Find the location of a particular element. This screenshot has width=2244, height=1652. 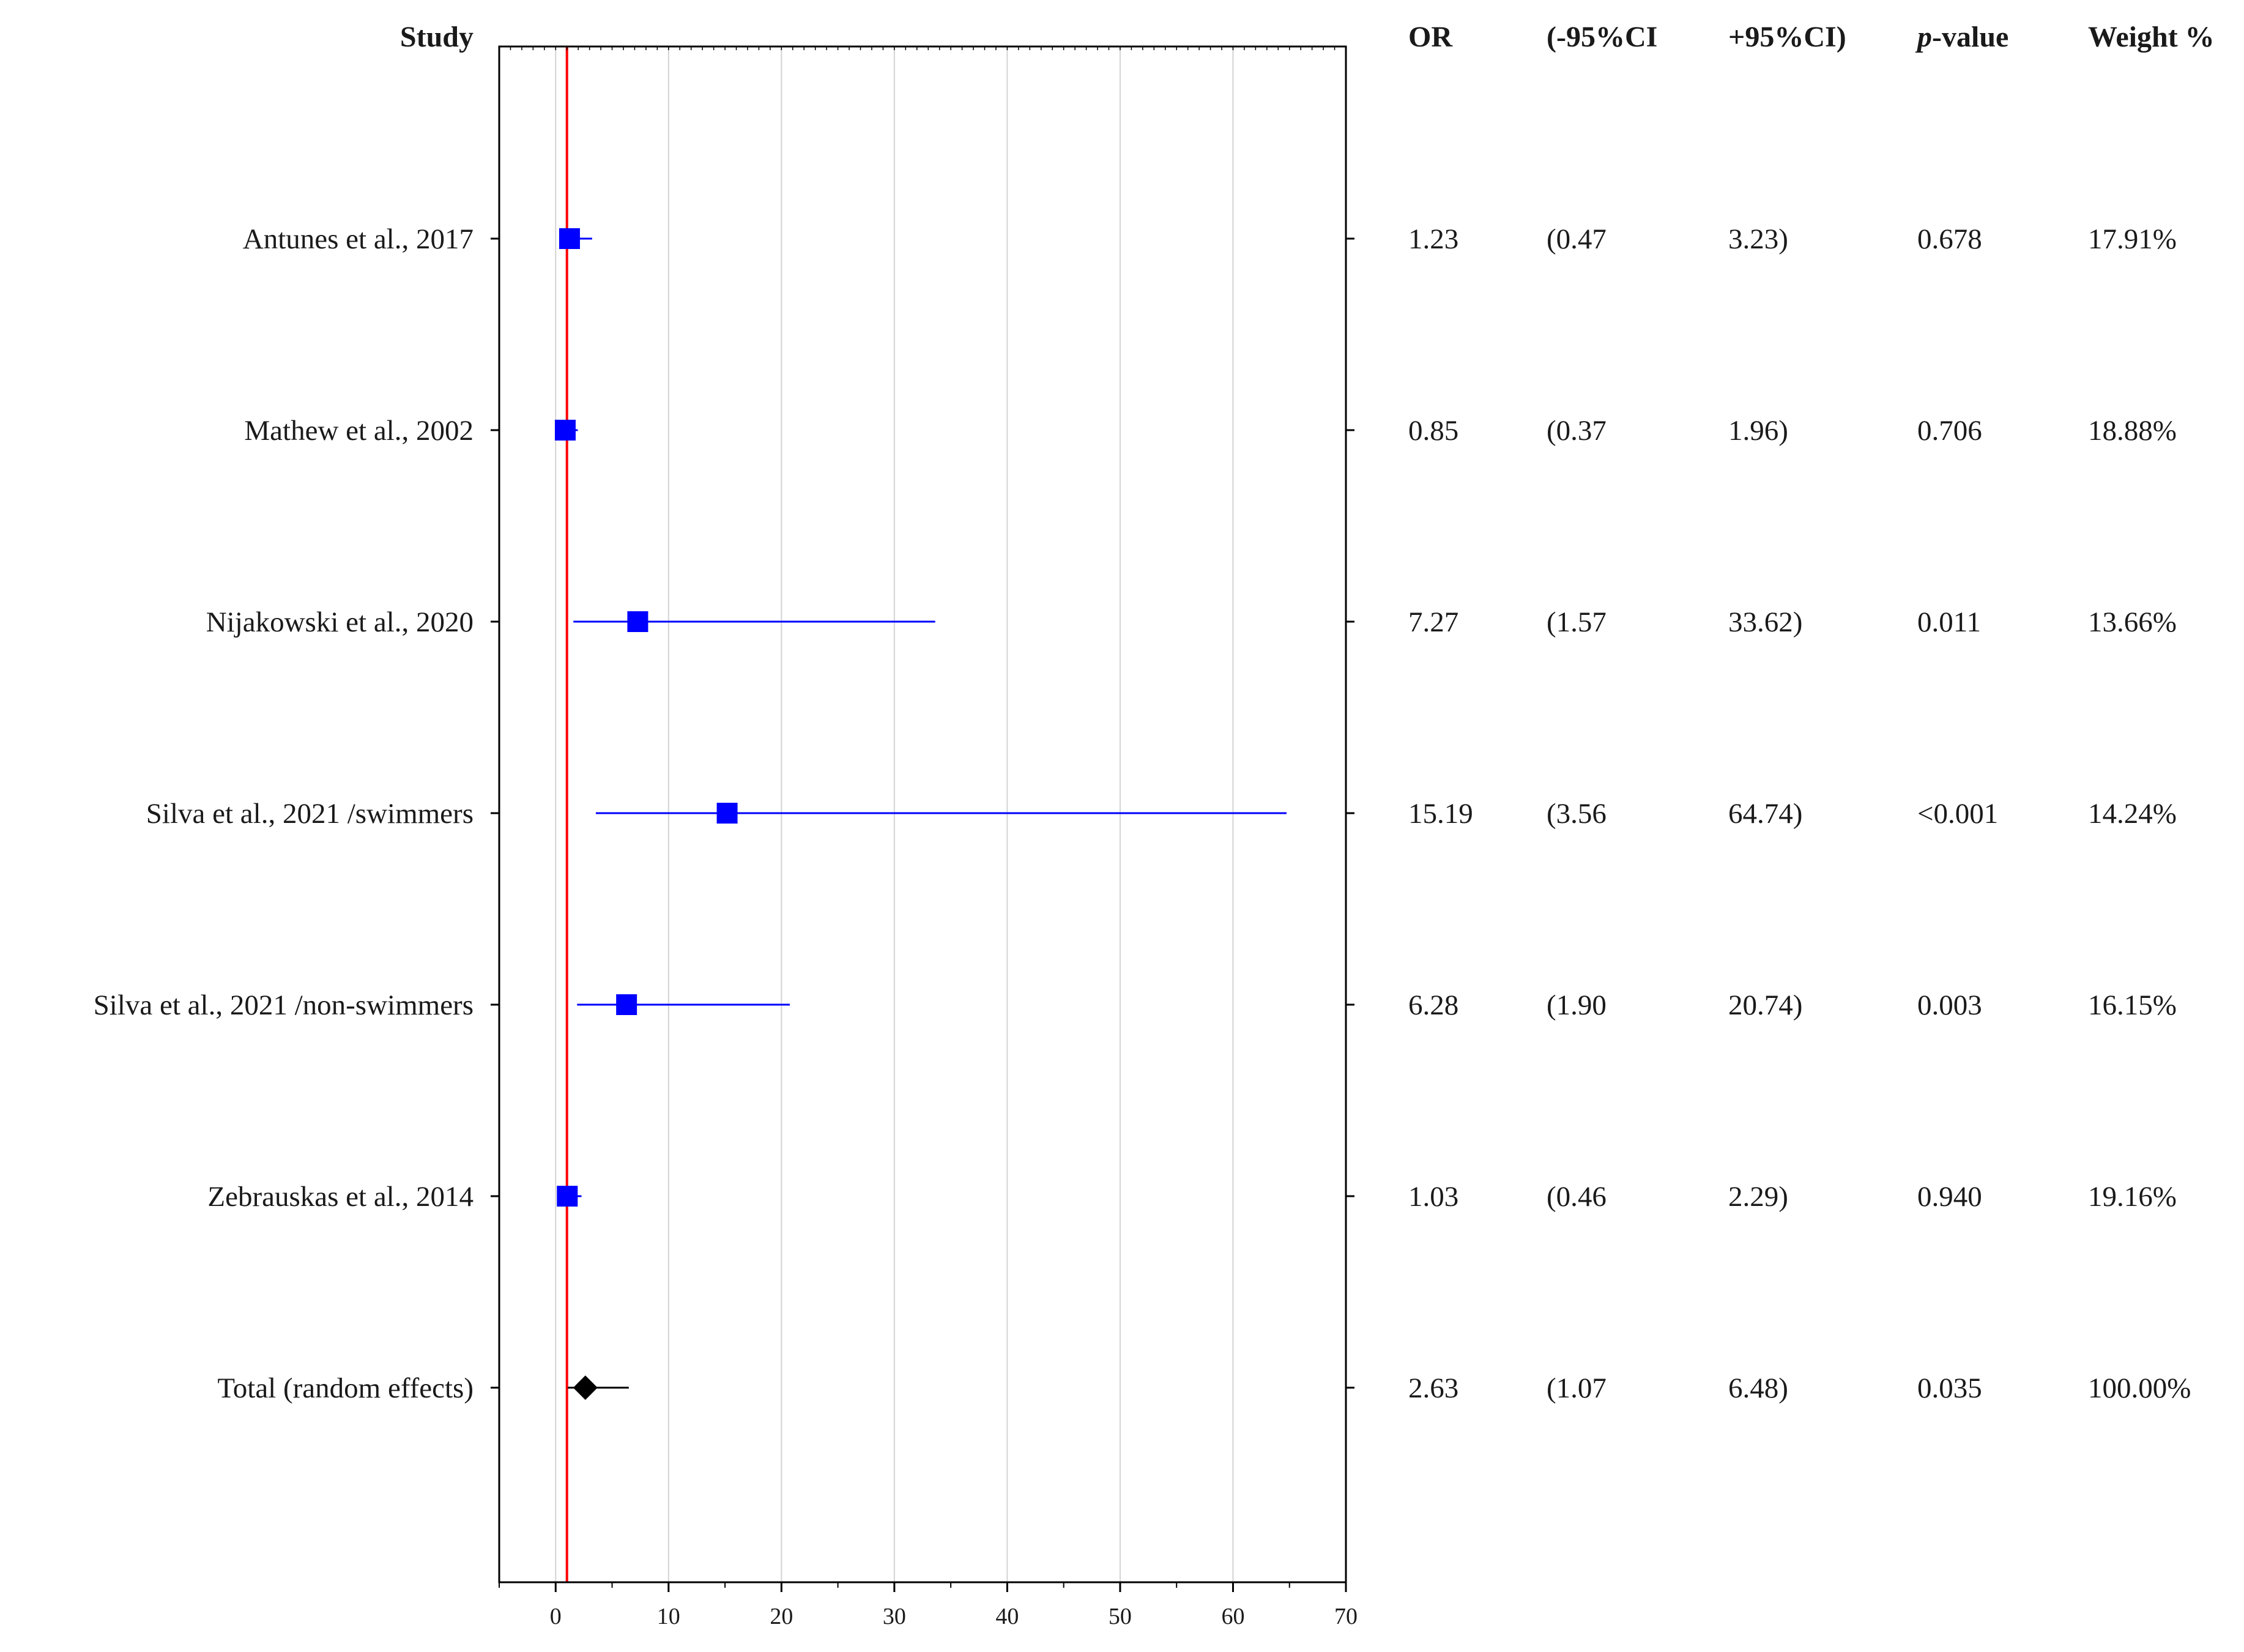

total-label: Total (random effects) is located at coordinates (345, 1388).